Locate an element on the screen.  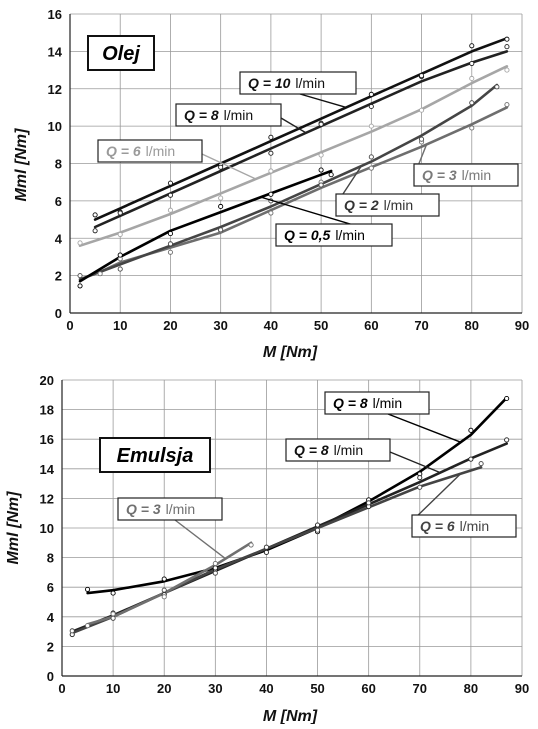
x-tick-label: 70 is located at coordinates (420, 688).